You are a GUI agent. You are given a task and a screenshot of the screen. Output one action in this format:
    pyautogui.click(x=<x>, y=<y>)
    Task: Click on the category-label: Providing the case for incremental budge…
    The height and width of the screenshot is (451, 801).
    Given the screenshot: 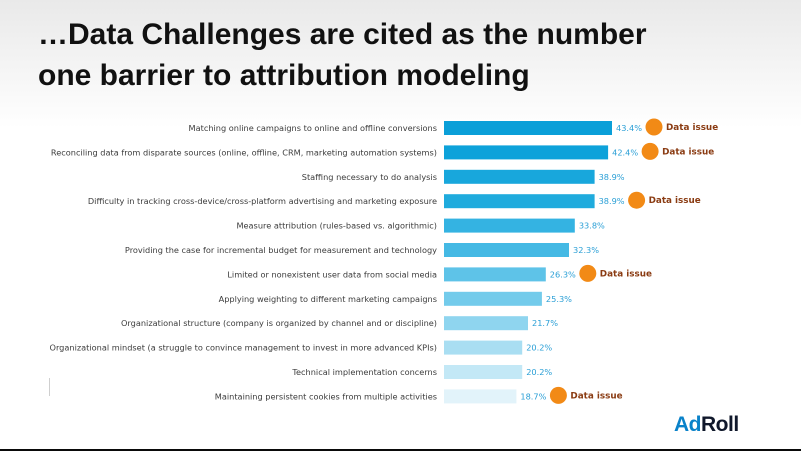 What is the action you would take?
    pyautogui.click(x=281, y=250)
    